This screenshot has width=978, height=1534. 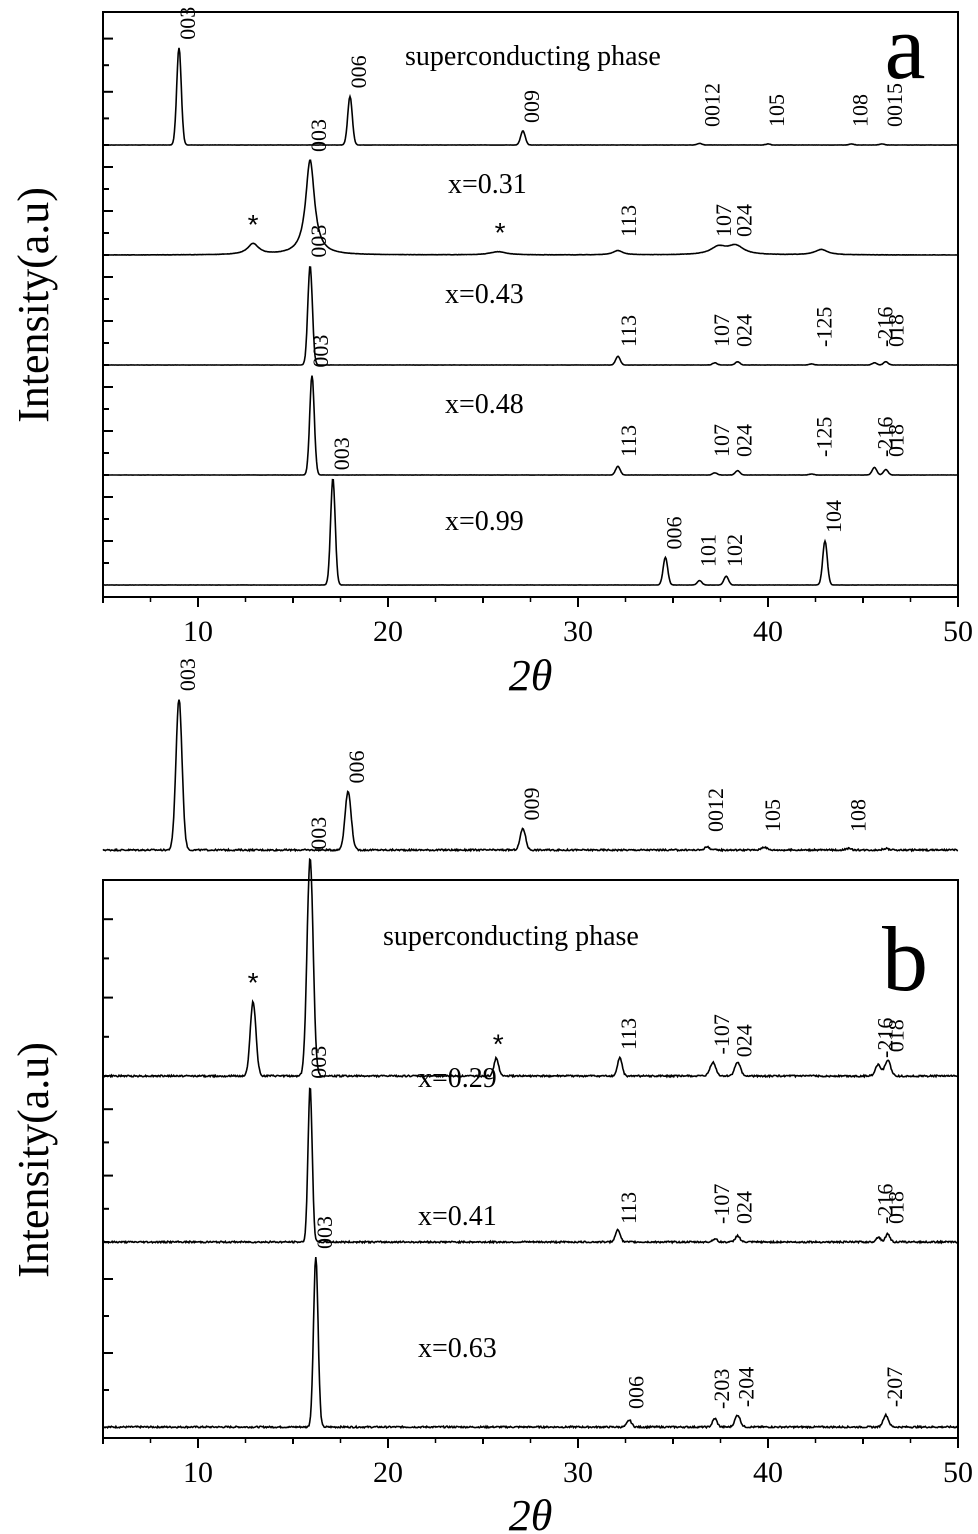 I want to click on peak-index-label: 101, so click(x=708, y=550).